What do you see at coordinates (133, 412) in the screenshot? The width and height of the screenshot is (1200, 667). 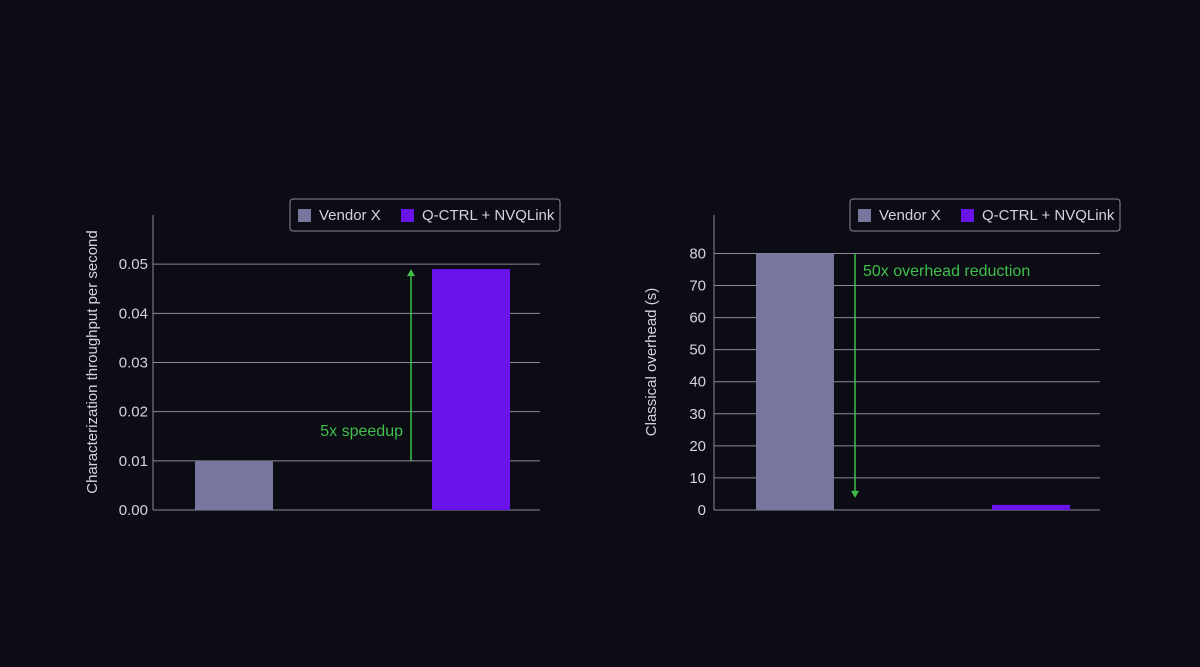 I see `y-tick-label: 0.02` at bounding box center [133, 412].